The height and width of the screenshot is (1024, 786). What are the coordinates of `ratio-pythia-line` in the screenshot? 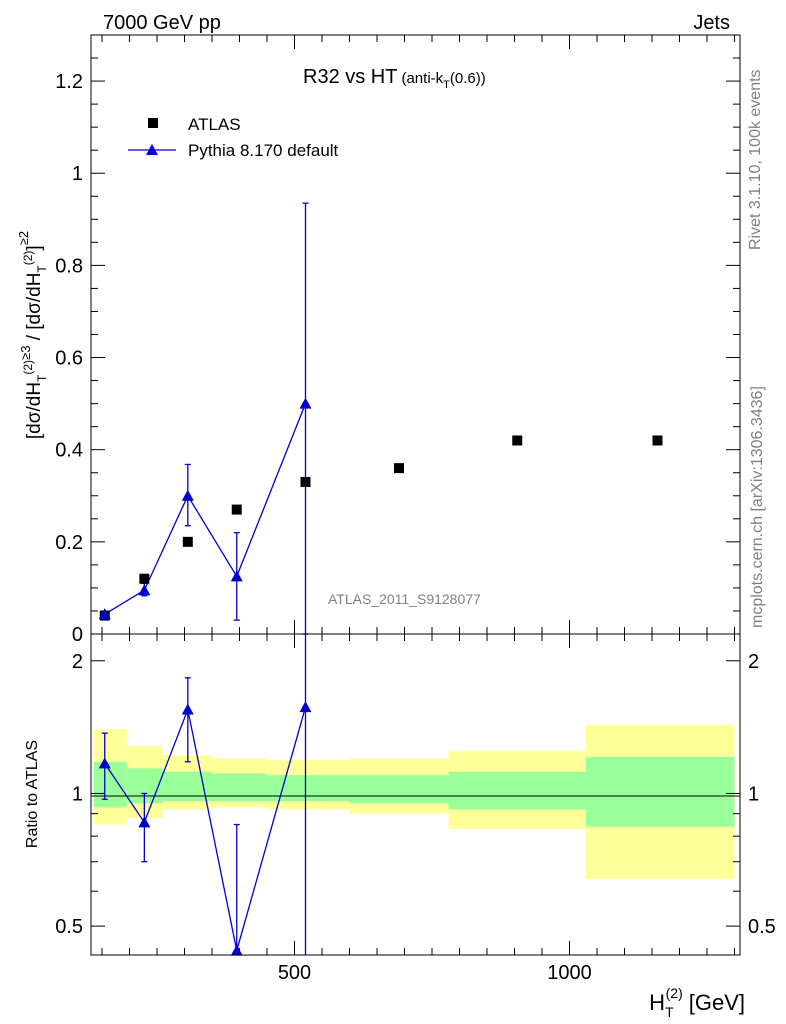 It's located at (205, 828).